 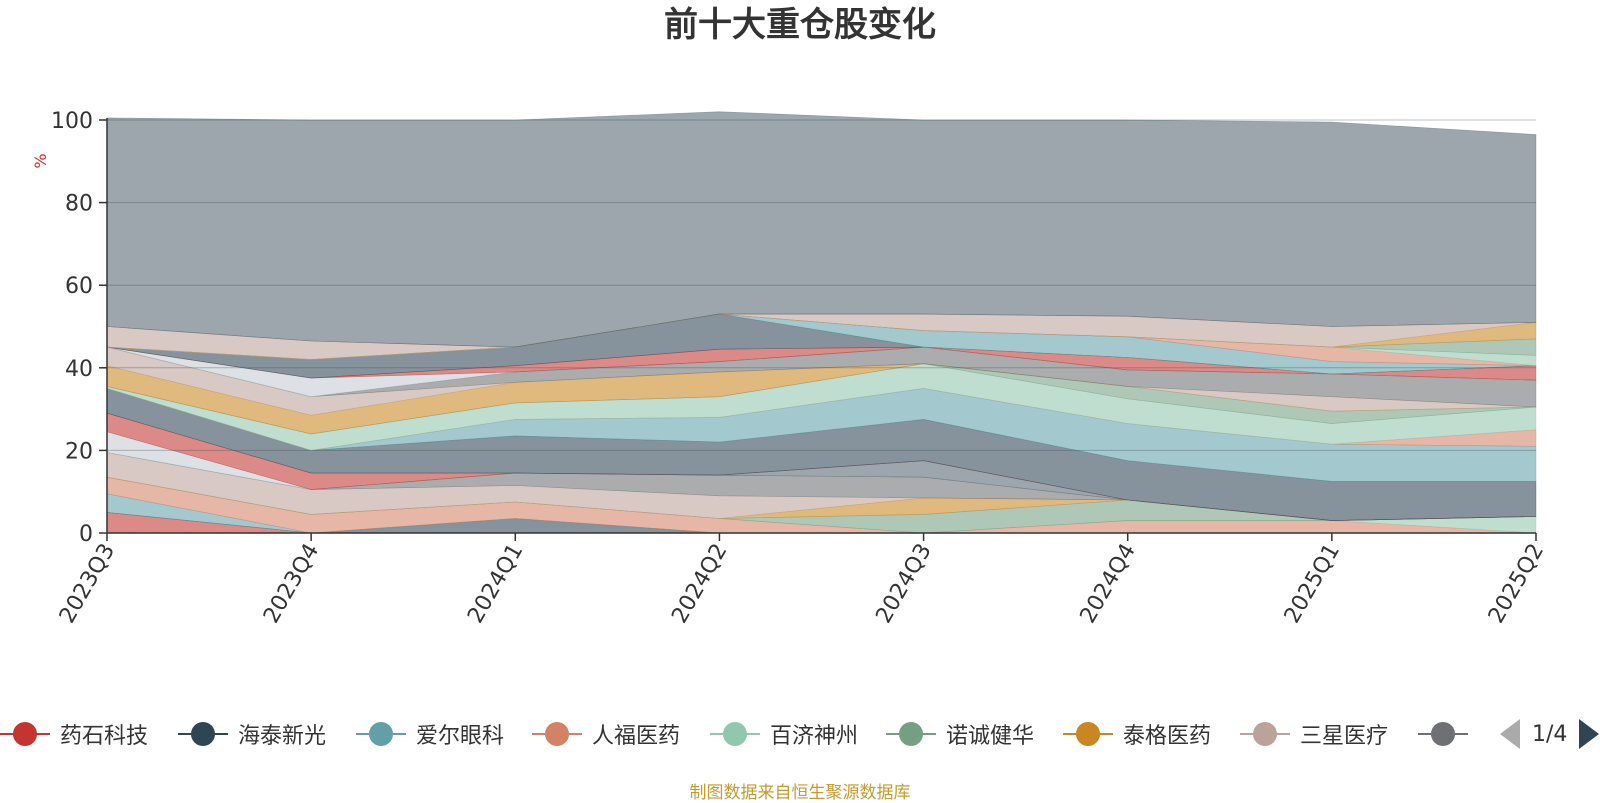 I want to click on legend-item-0: 药石科技, so click(x=74, y=734).